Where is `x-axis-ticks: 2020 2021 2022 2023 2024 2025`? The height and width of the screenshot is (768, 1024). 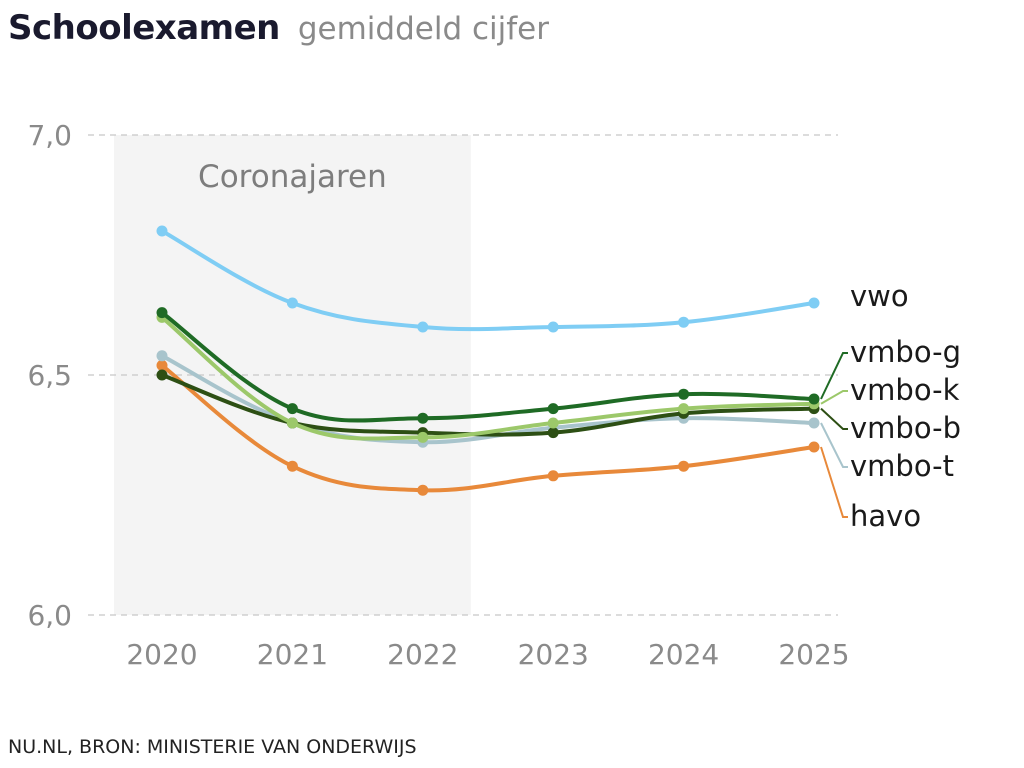
x-axis-ticks: 2020 2021 2022 2023 2024 2025 is located at coordinates (487, 654).